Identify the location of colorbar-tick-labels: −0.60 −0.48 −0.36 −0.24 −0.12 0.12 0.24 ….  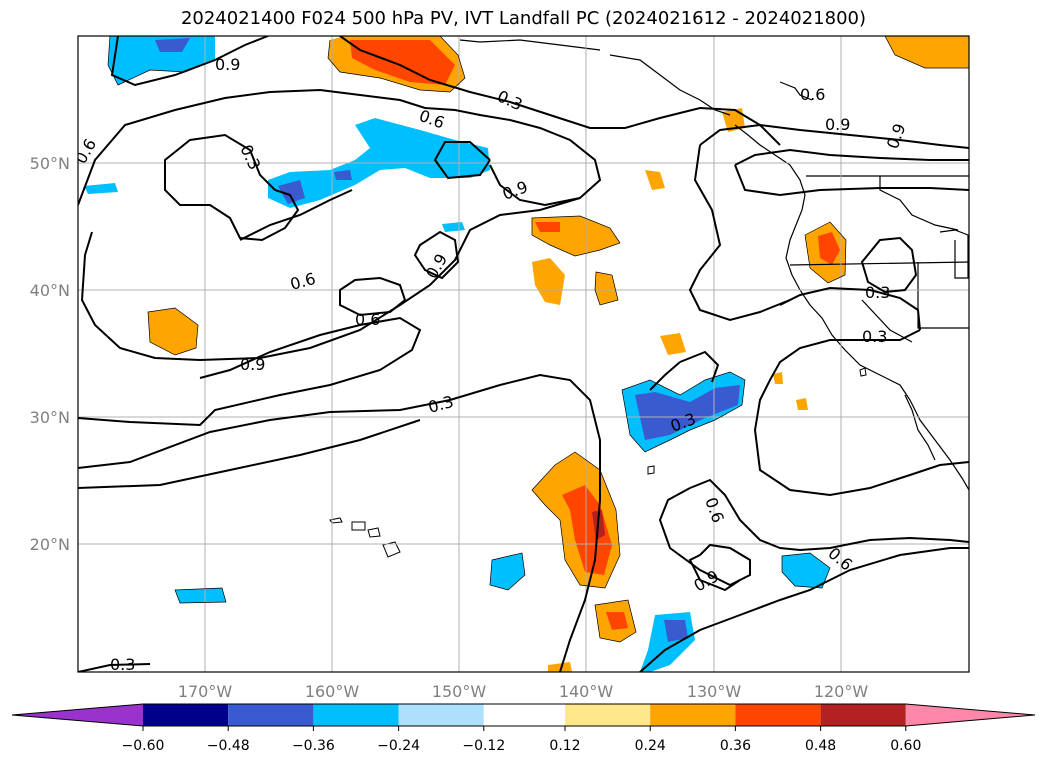
(522, 746).